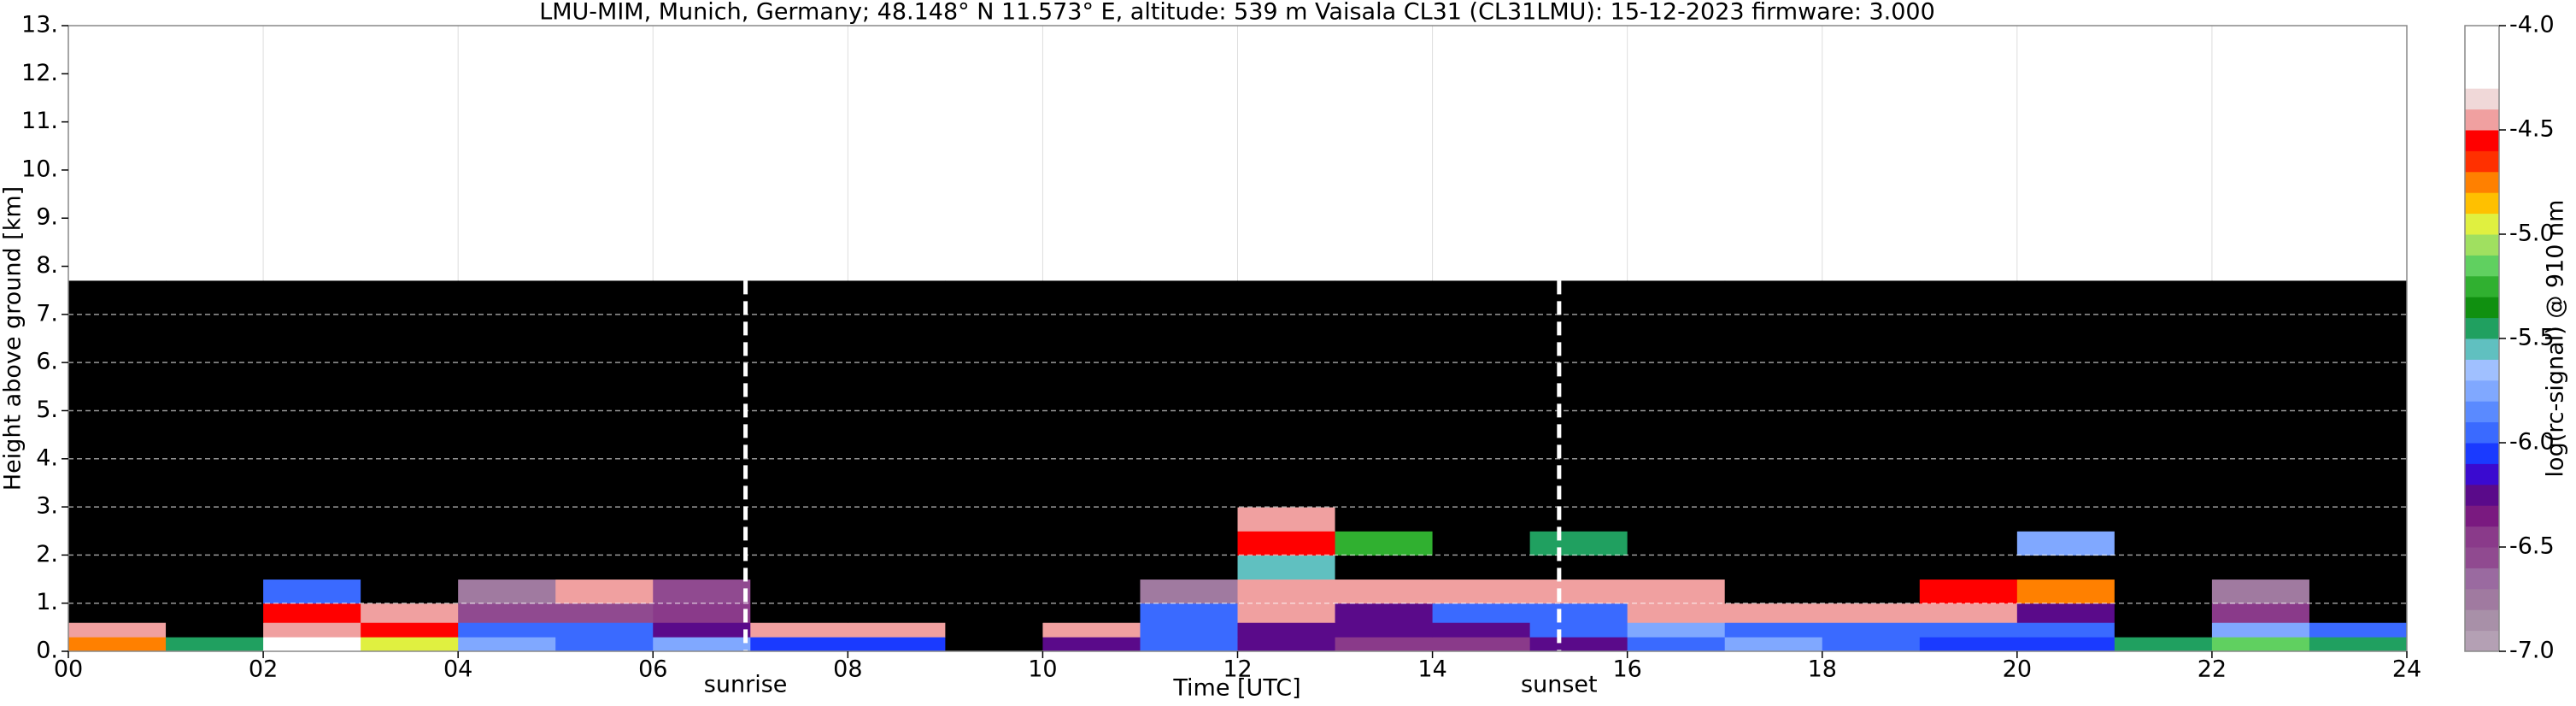 The width and height of the screenshot is (2576, 706). Describe the element at coordinates (39, 25) in the screenshot. I see `y-tick-label: 13.` at that location.